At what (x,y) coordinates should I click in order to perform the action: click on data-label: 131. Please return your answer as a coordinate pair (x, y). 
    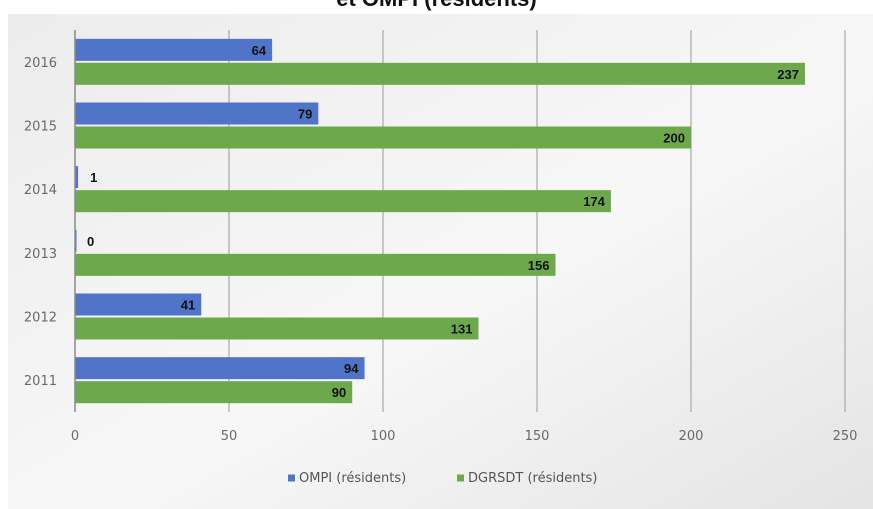
    Looking at the image, I should click on (462, 329).